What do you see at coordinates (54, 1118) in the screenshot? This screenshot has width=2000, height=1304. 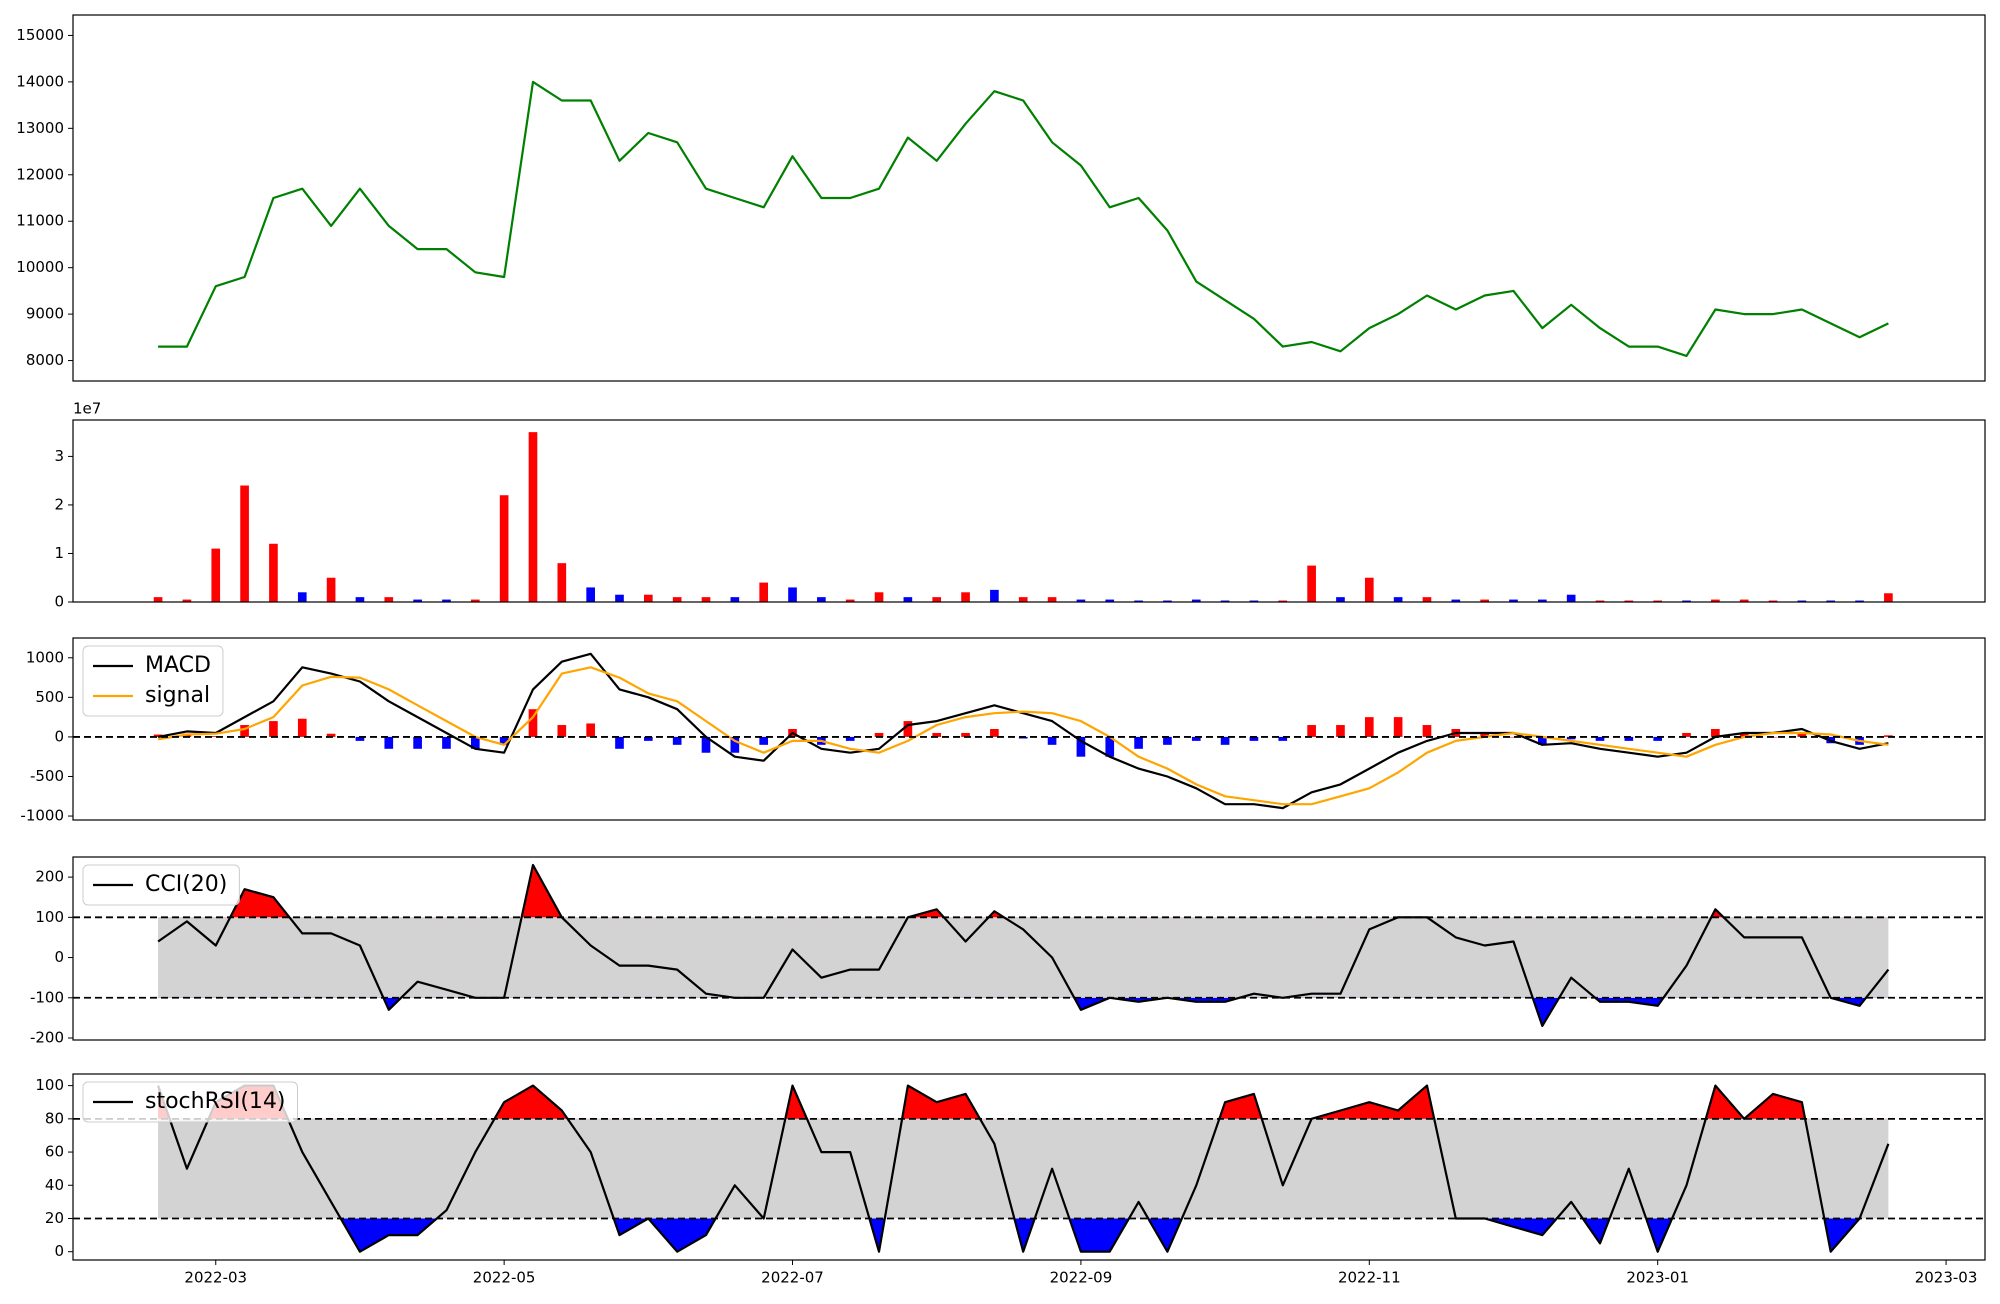 I see `y-tick-label: 80` at bounding box center [54, 1118].